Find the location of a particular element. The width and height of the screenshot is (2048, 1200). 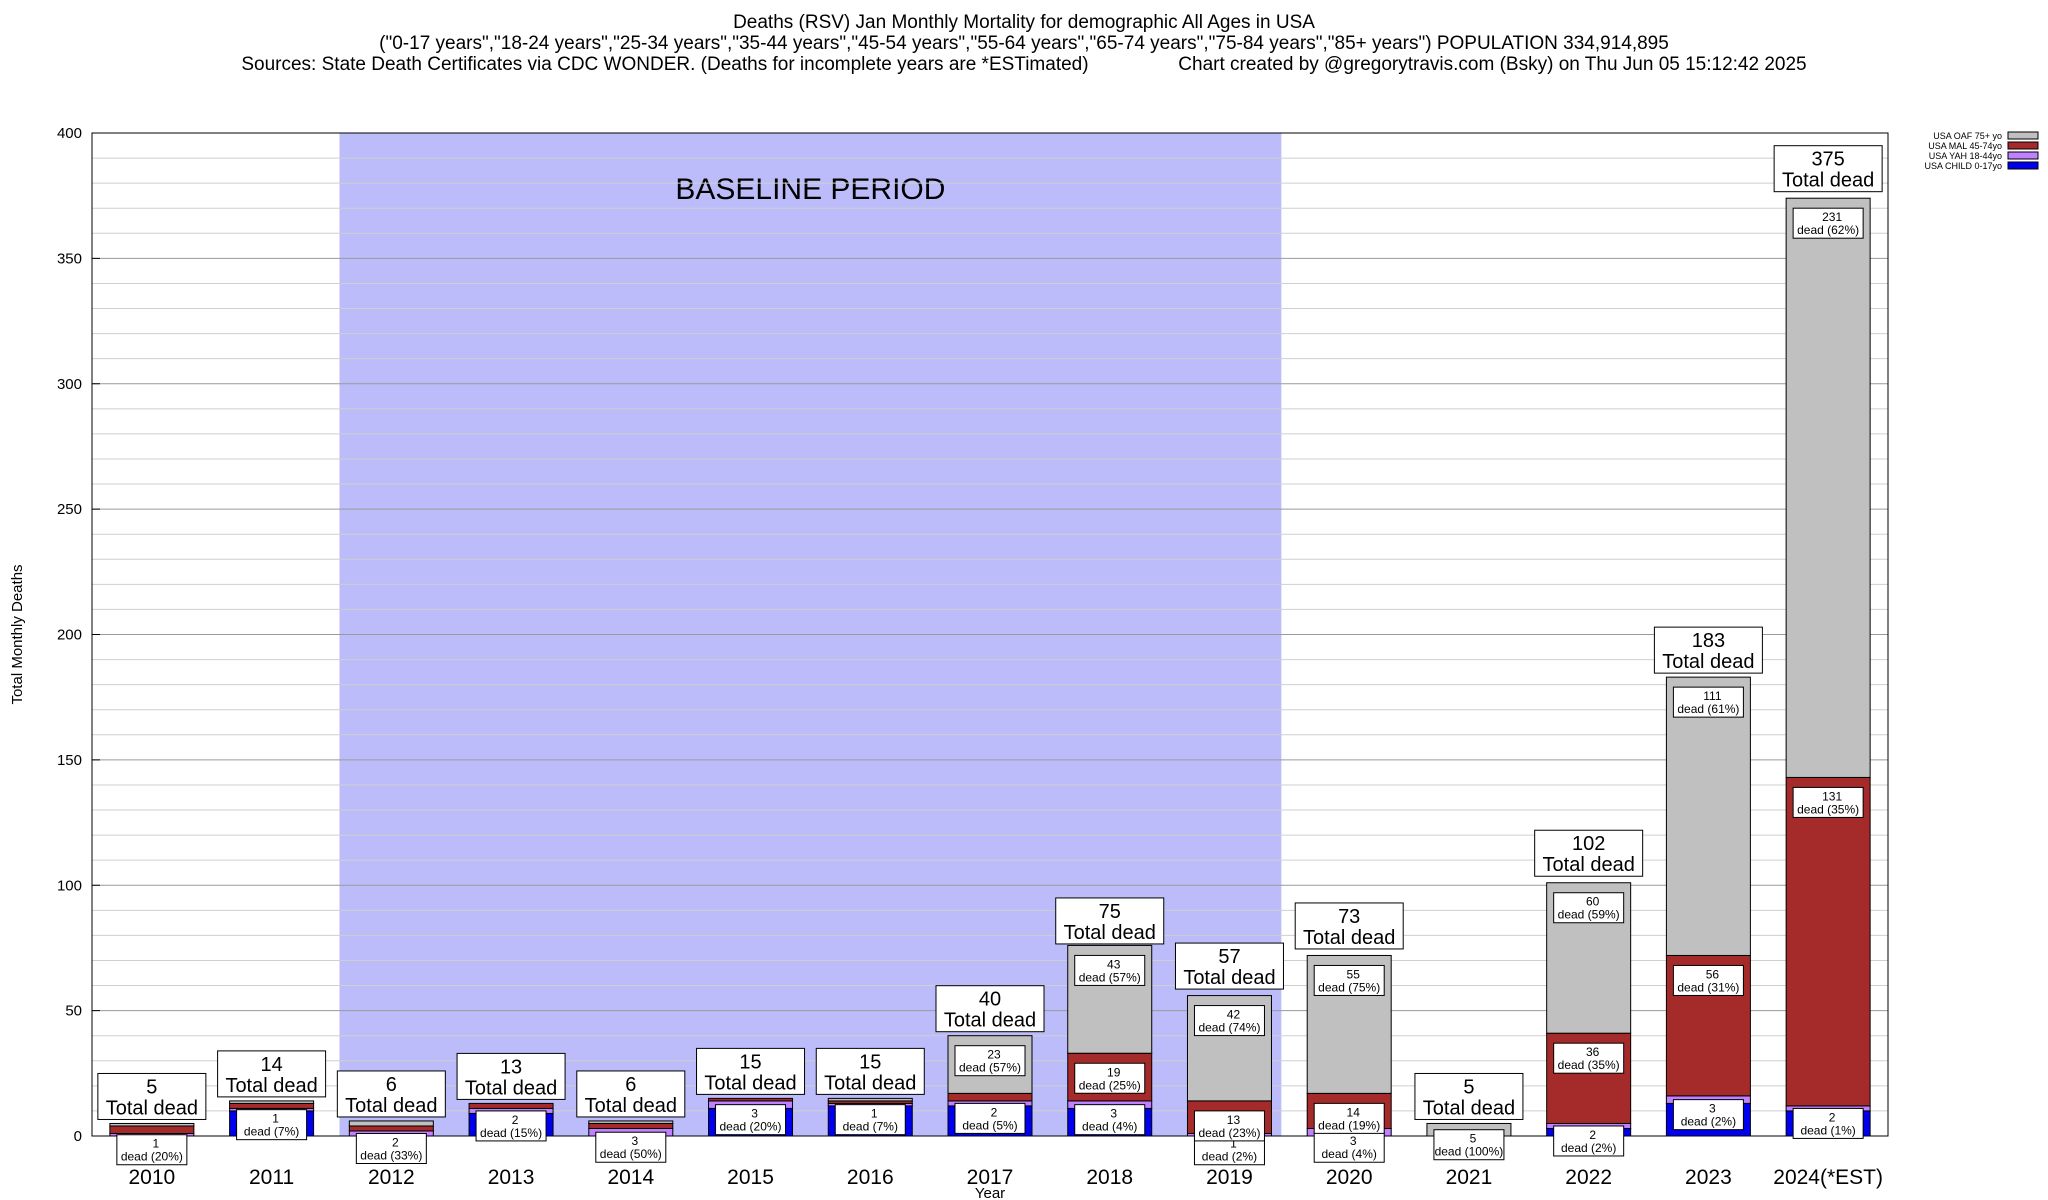

segment-percent-label: dead (2%) is located at coordinates (1588, 1148).